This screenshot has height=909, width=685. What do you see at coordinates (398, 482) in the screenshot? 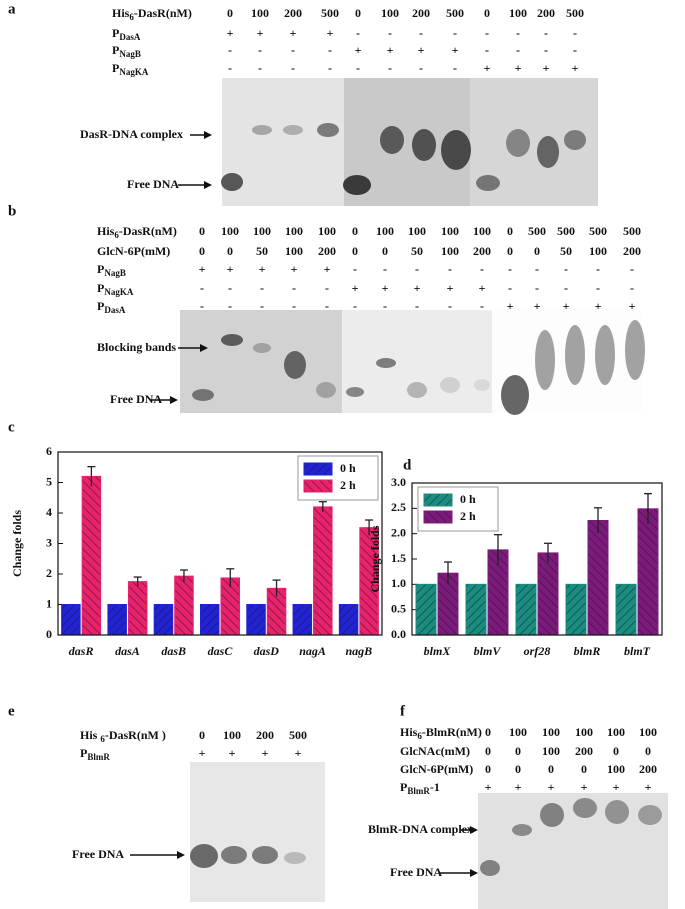
I see `y-tick-label: 3.0` at bounding box center [398, 482].